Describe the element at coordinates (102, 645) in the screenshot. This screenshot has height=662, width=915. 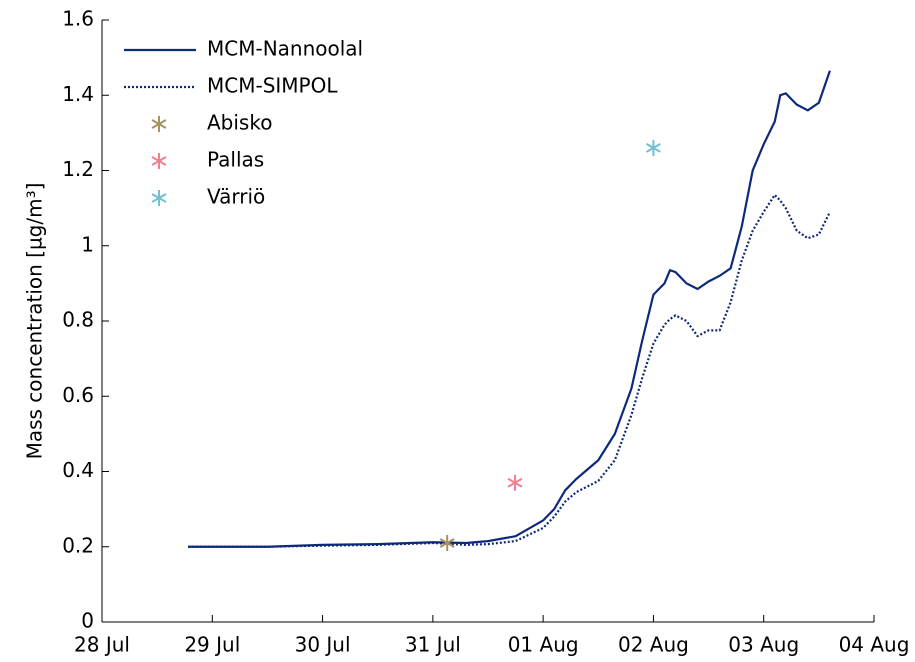
I see `x-tick-label: 28 Jul` at that location.